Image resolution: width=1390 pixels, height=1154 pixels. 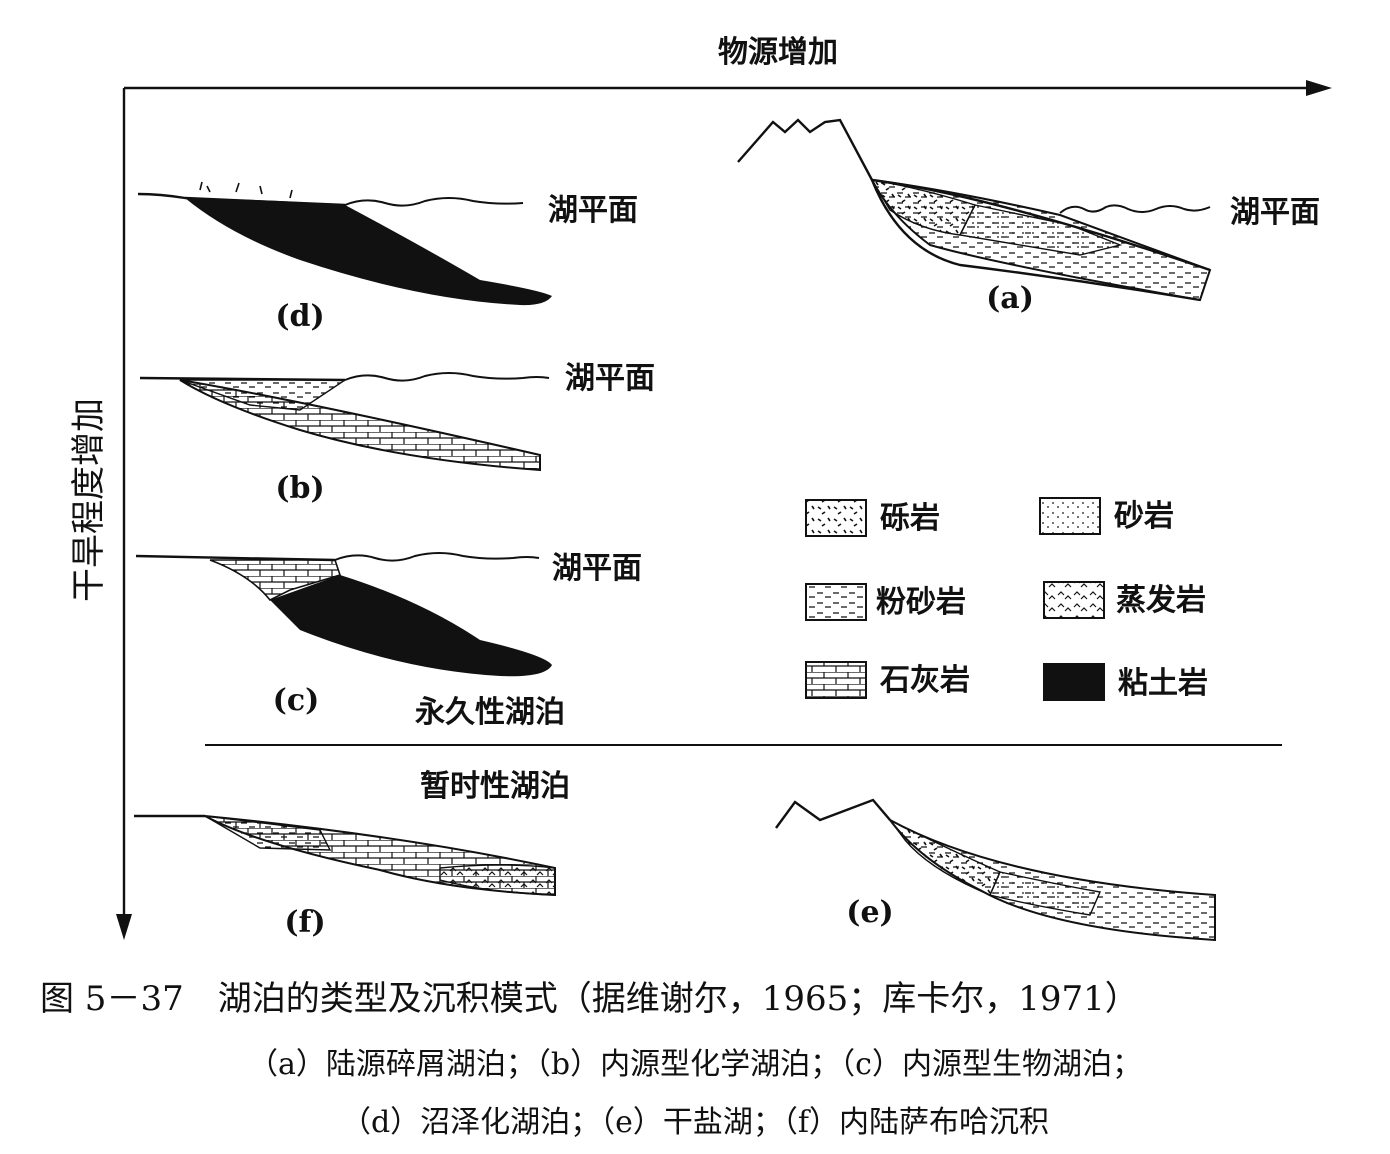 What do you see at coordinates (695, 1064) in the screenshot?
I see `figure-caption-line-1: （a）陆源碎屑湖泊；（b）内源型化学湖泊；（c）内源型生物湖泊；` at bounding box center [695, 1064].